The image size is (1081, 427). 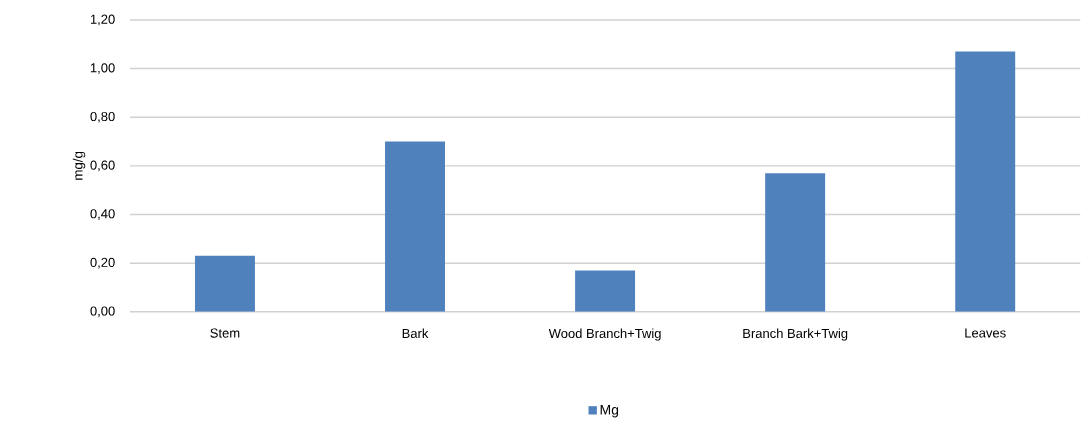 What do you see at coordinates (102, 263) in the screenshot?
I see `y-tick-label: 0,20` at bounding box center [102, 263].